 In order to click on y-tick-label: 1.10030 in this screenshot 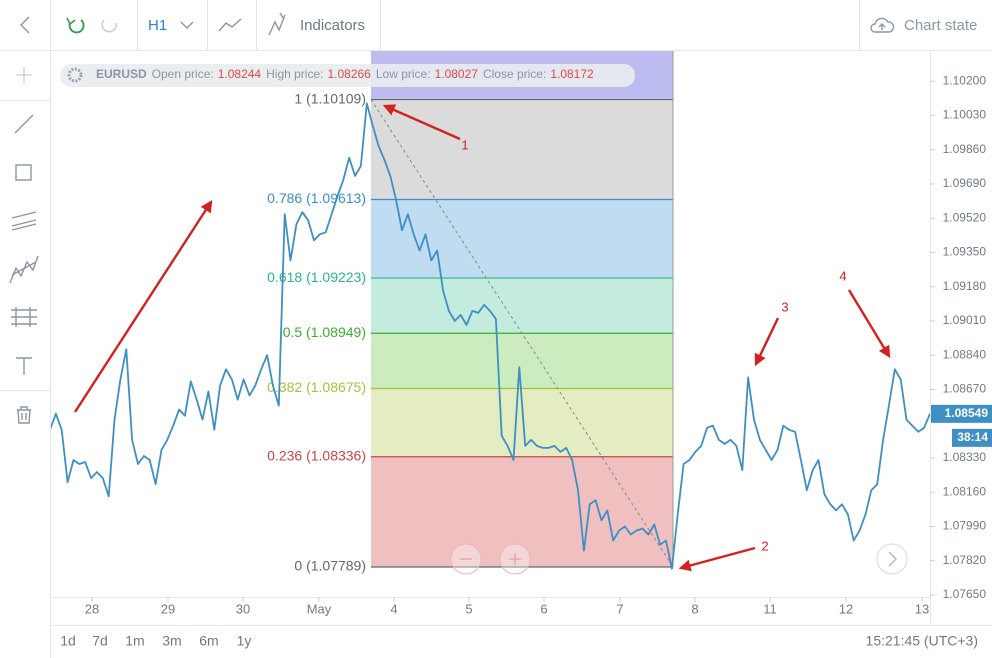, I will do `click(965, 115)`.